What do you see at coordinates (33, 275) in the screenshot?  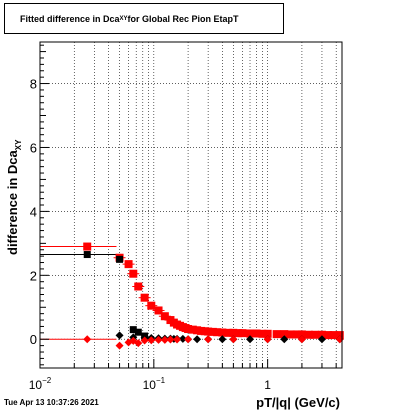 I see `y-tick-label: 2` at bounding box center [33, 275].